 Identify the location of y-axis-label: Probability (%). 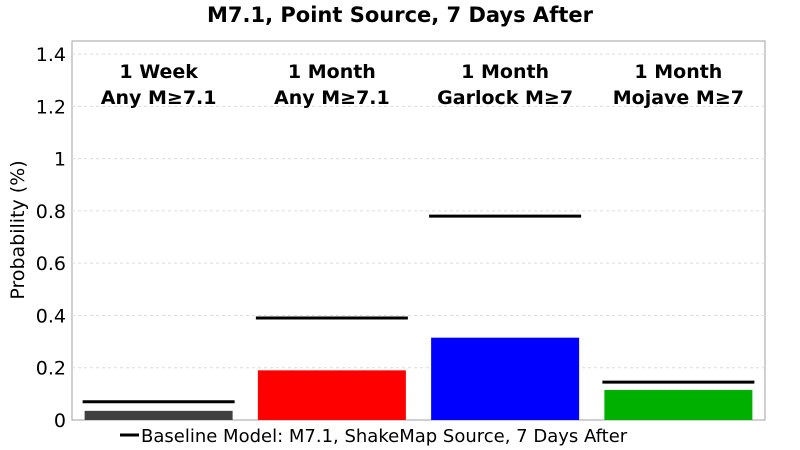
(18, 229).